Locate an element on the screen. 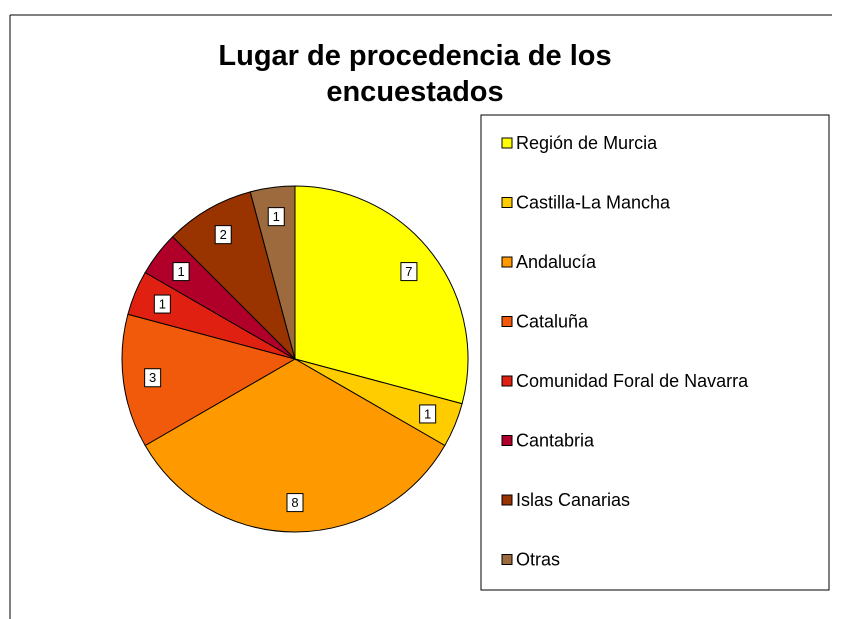 The width and height of the screenshot is (845, 619). legend-label: Comunidad Foral de Navarra is located at coordinates (632, 381).